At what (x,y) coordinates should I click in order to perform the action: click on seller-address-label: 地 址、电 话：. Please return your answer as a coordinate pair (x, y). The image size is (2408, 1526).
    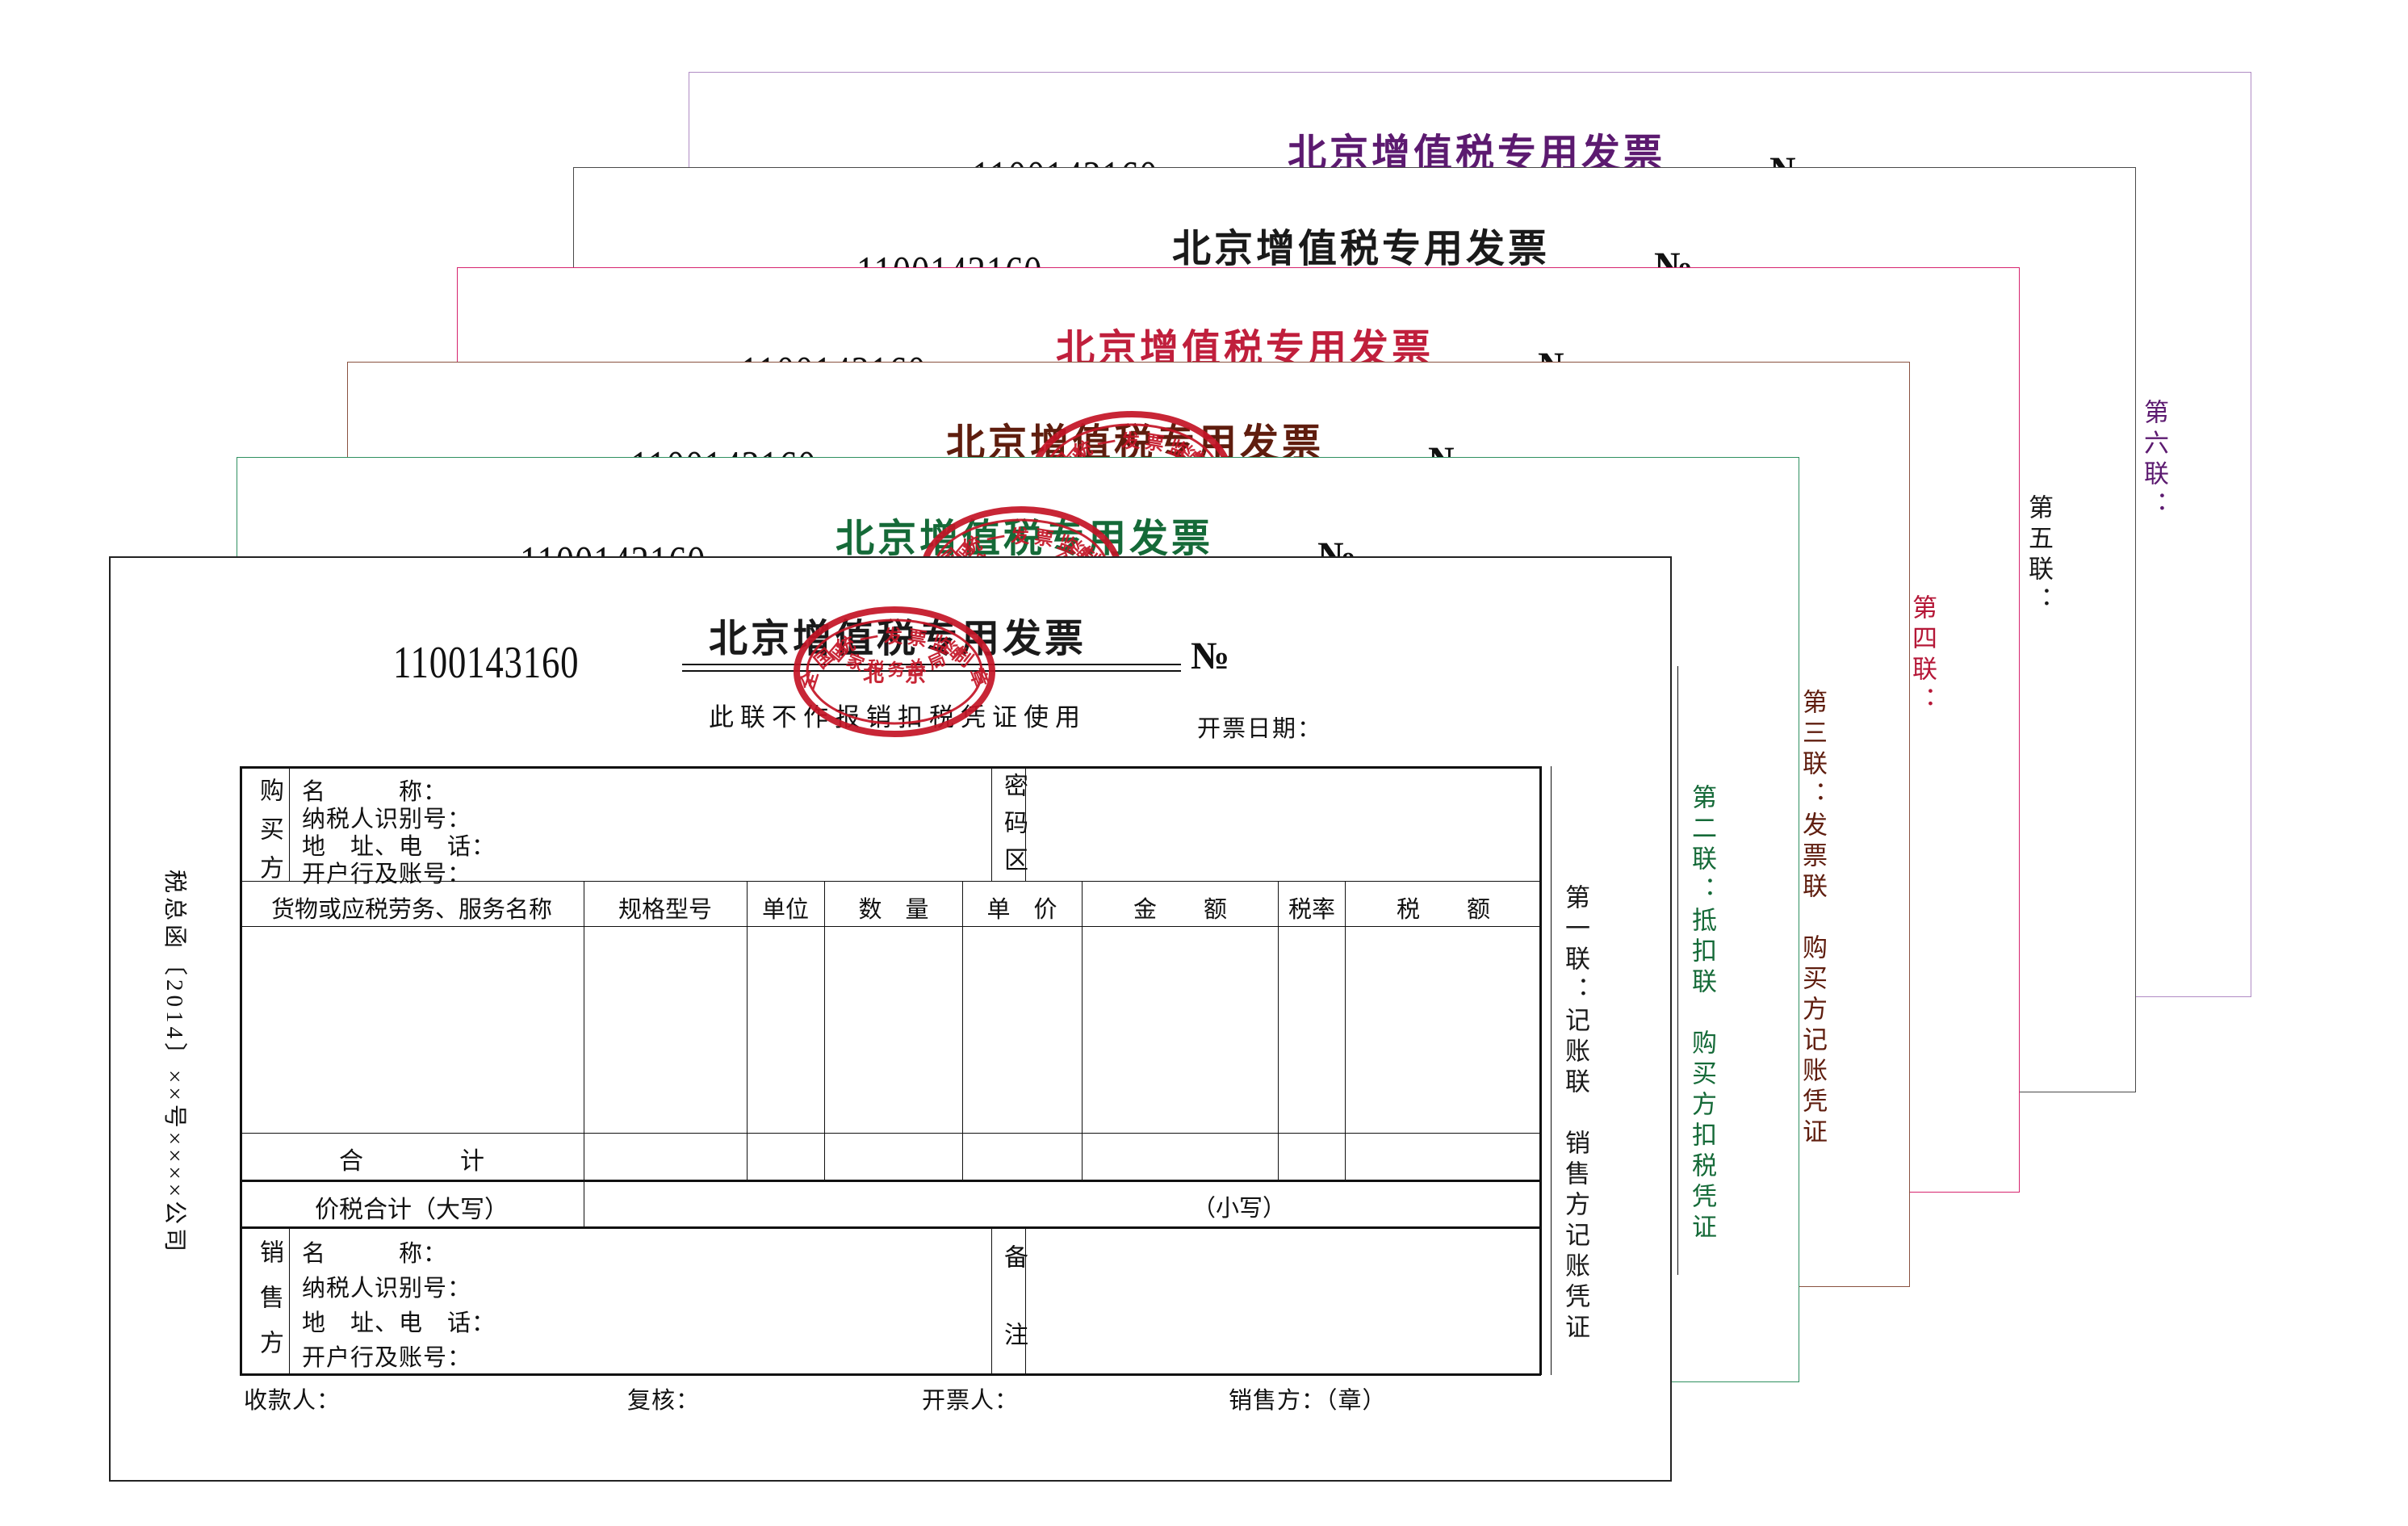
    Looking at the image, I should click on (399, 1323).